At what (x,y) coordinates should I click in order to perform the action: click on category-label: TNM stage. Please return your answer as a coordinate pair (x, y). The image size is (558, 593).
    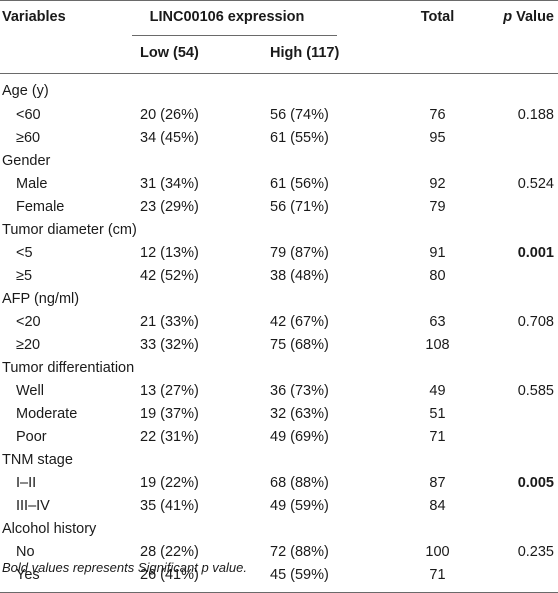
    Looking at the image, I should click on (37, 459).